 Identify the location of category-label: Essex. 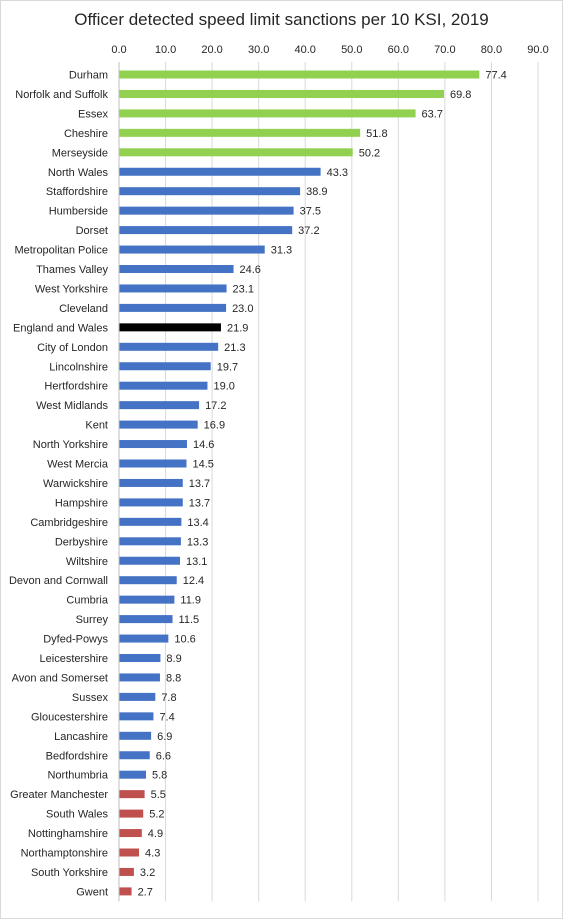
(93, 114).